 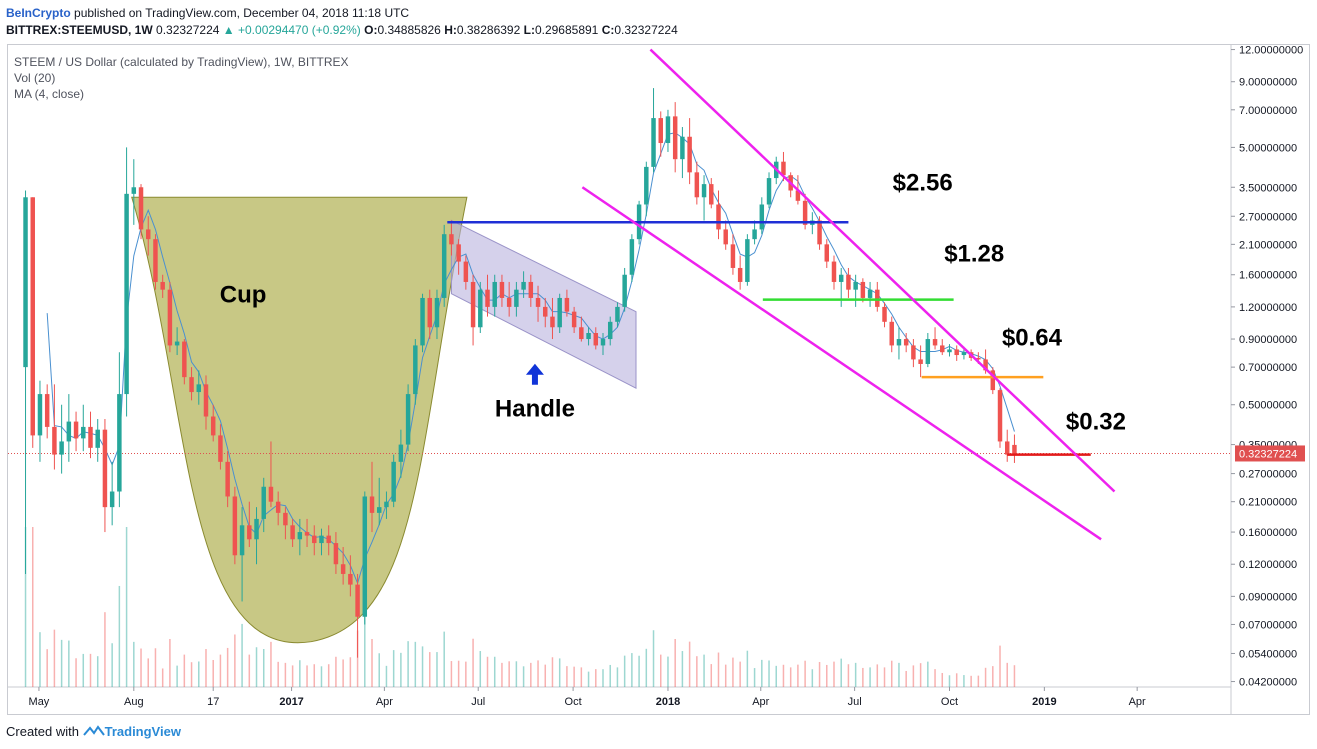 What do you see at coordinates (1032, 337) in the screenshot?
I see `annotation-label: $0.64` at bounding box center [1032, 337].